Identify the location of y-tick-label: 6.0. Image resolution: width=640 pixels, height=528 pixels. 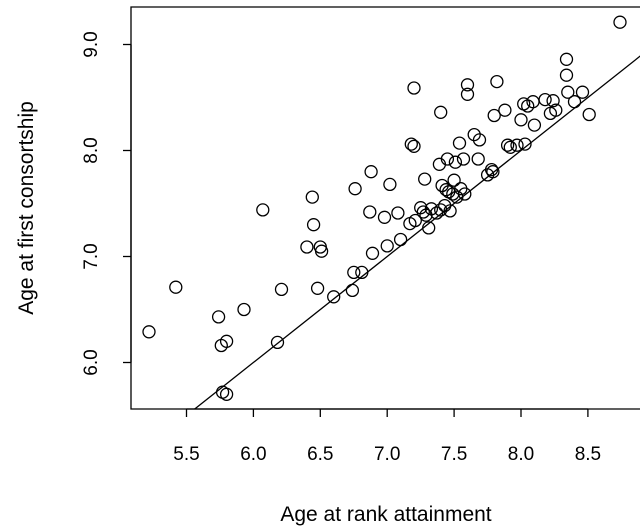
(91, 362).